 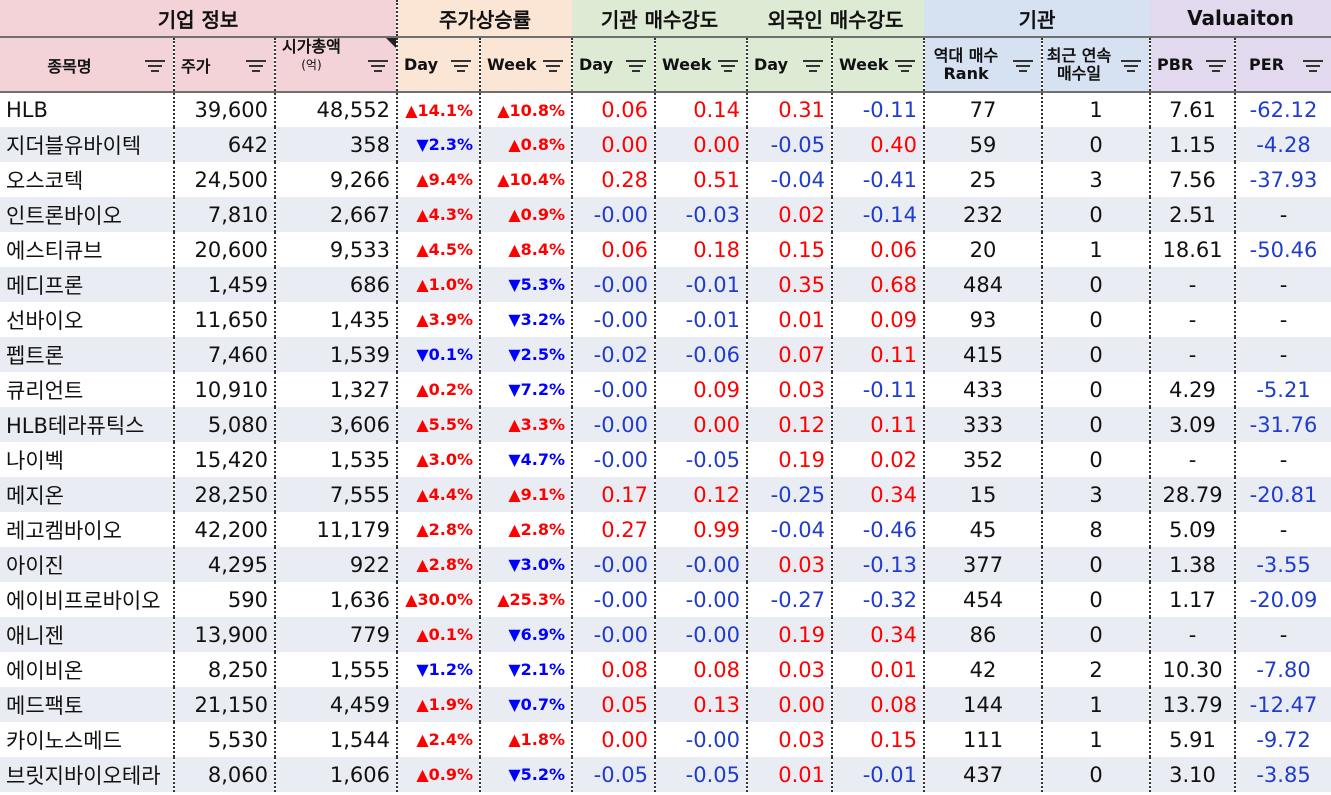 What do you see at coordinates (438, 214) in the screenshot?
I see `cell-rise-day: ▲4.3%` at bounding box center [438, 214].